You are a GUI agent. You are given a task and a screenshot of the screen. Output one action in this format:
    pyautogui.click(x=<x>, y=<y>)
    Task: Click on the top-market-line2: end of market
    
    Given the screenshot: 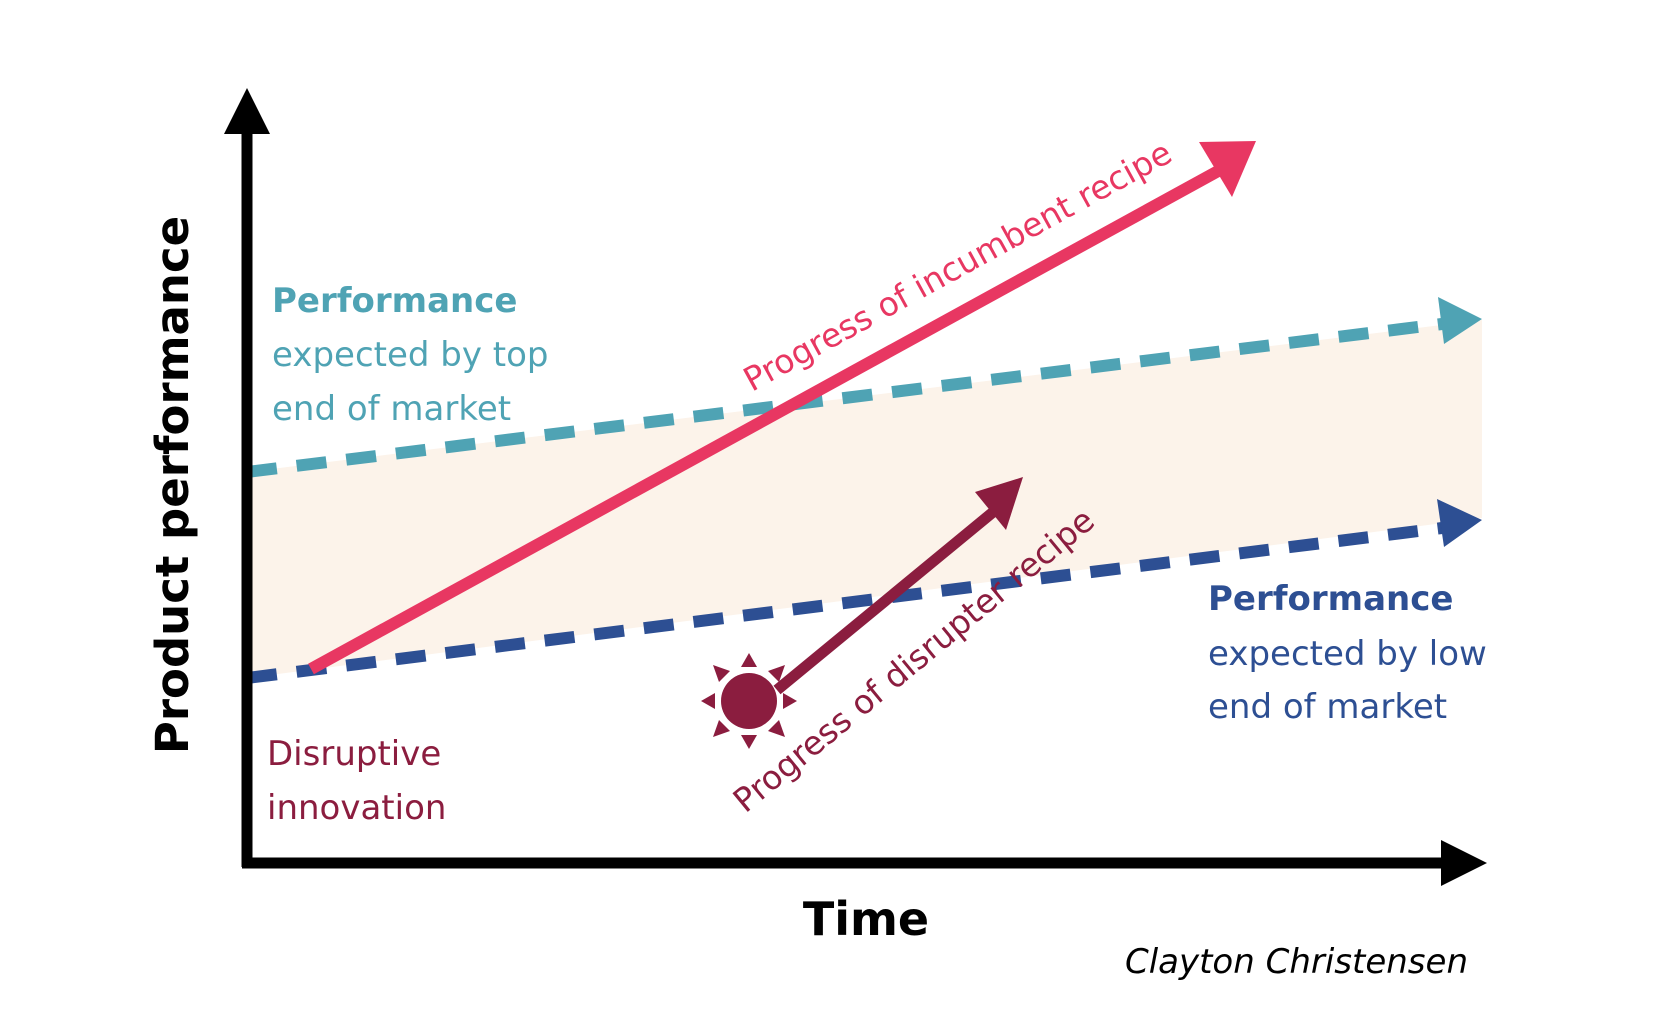 What is the action you would take?
    pyautogui.click(x=391, y=409)
    